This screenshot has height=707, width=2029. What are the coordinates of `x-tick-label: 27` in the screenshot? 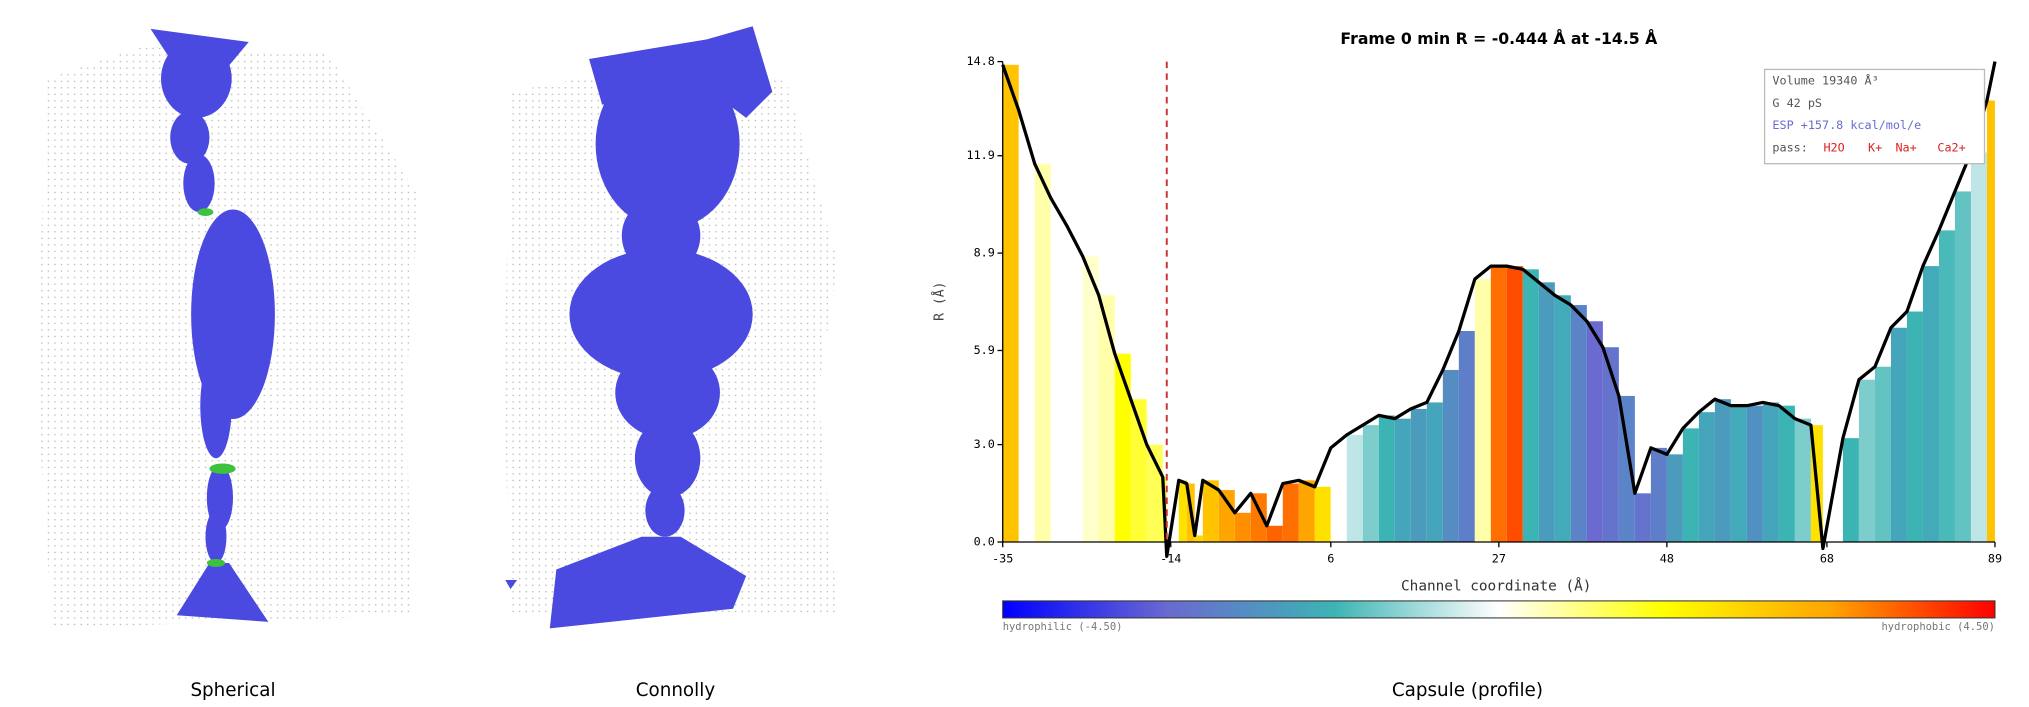 It's located at (1499, 559).